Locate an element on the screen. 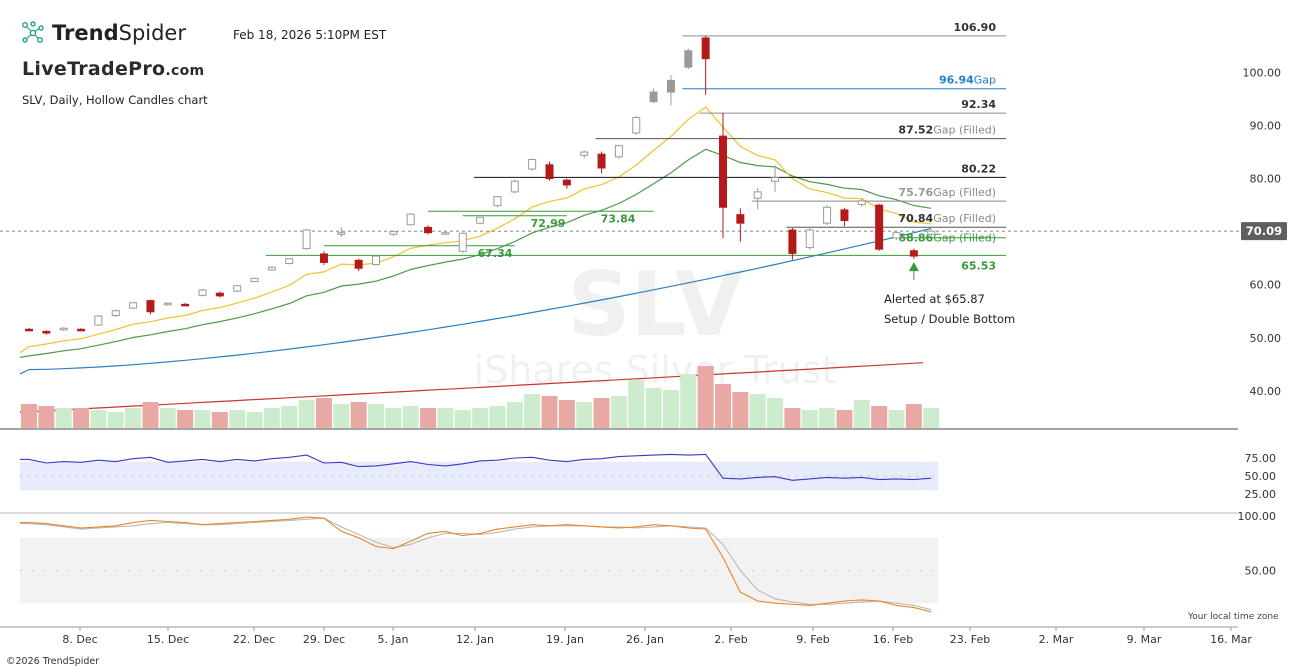 The height and width of the screenshot is (672, 1307). x-tick-label: 23. Feb is located at coordinates (970, 639).